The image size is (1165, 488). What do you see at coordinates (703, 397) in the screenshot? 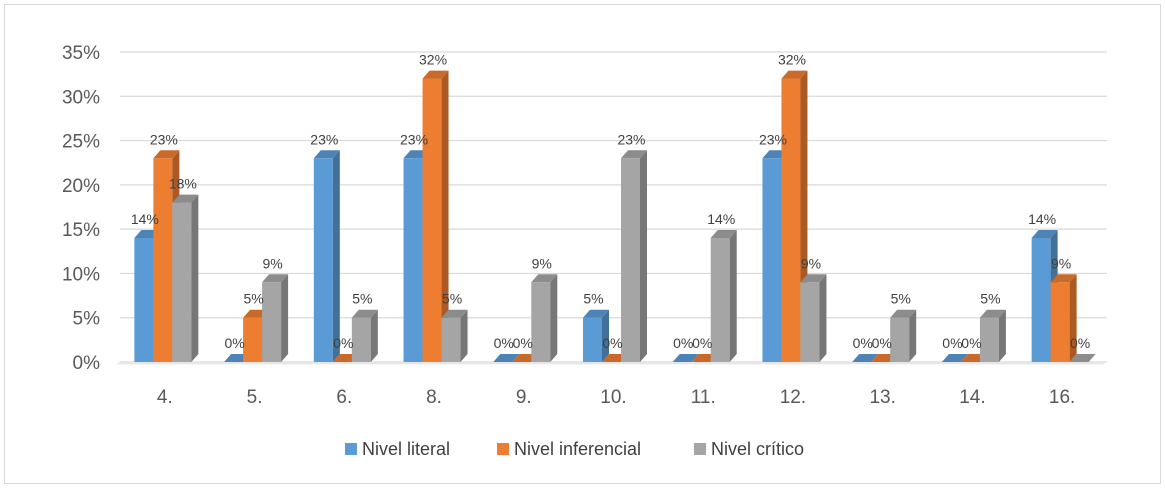
I see `x-tick-label: 11.` at bounding box center [703, 397].